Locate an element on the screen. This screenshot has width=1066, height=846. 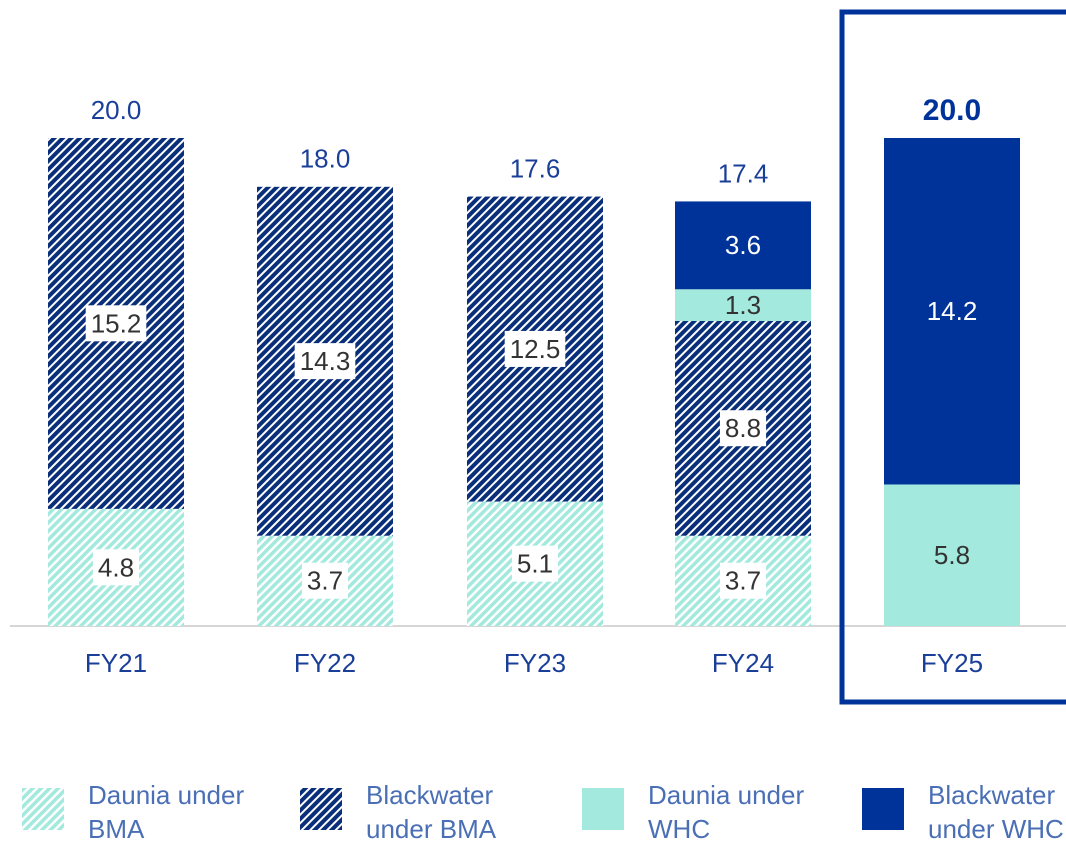
segment-label: 4.8 is located at coordinates (116, 567).